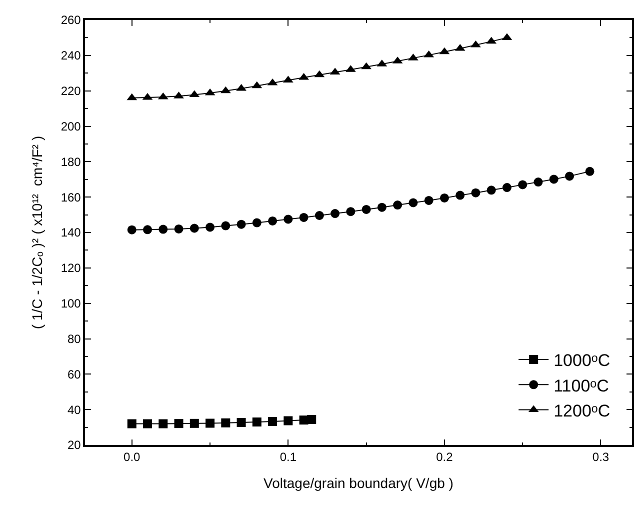 This screenshot has width=642, height=505. Describe the element at coordinates (601, 457) in the screenshot. I see `x-tick-label: 0.3` at that location.